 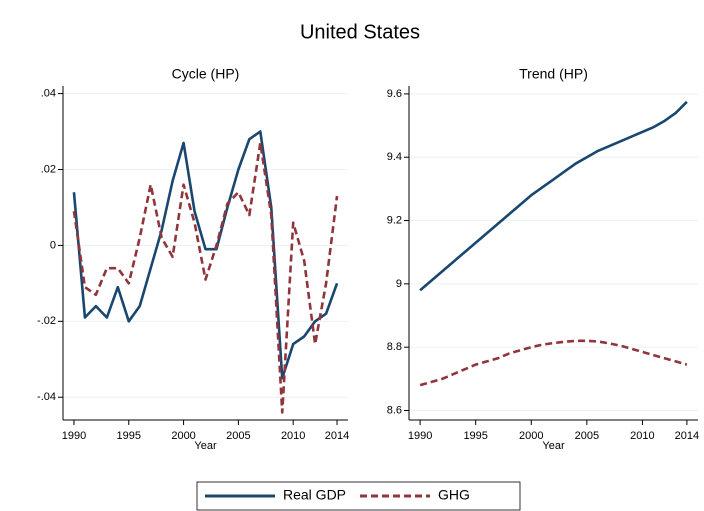 What do you see at coordinates (399, 284) in the screenshot?
I see `y-tick-label: 9` at bounding box center [399, 284].